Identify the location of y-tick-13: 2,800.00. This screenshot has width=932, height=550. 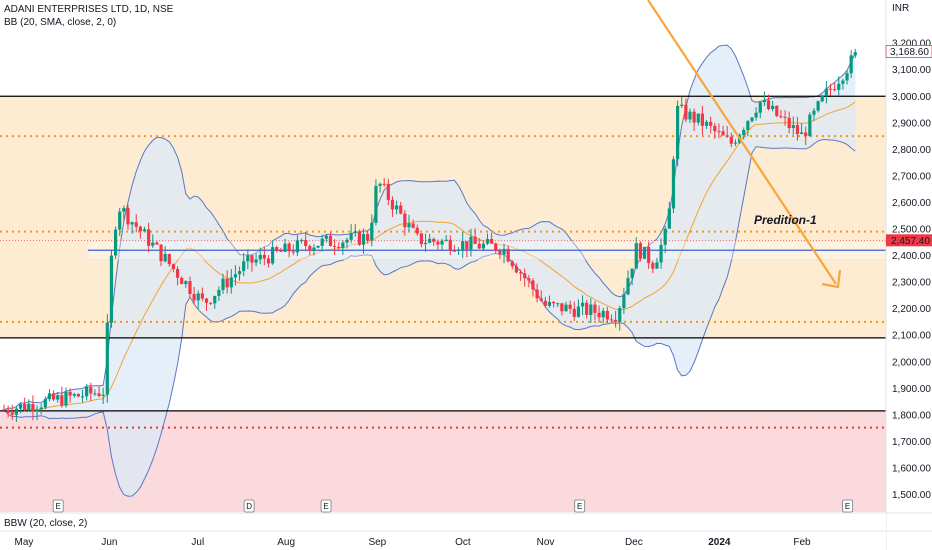
(911, 150).